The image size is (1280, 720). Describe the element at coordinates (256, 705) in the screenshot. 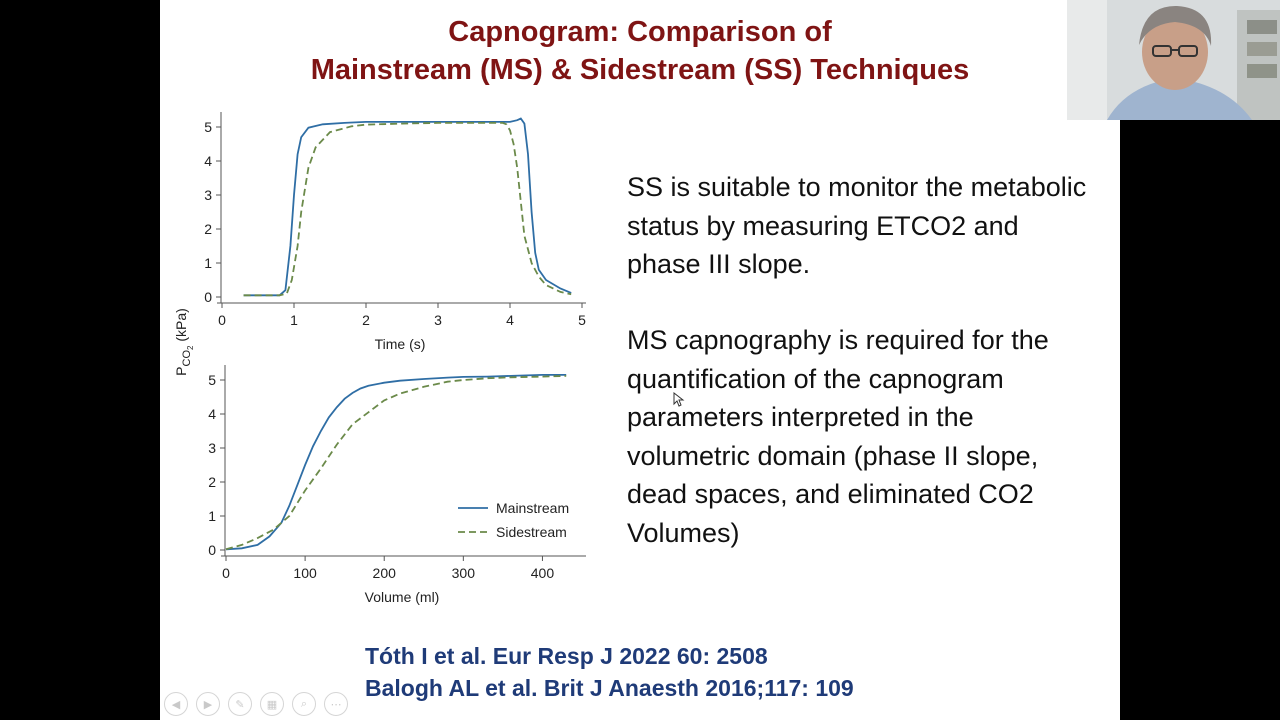

I see `slideshow-toolbar: ◀ ▶ ✎ ▦ ⌕ ⋯` at that location.